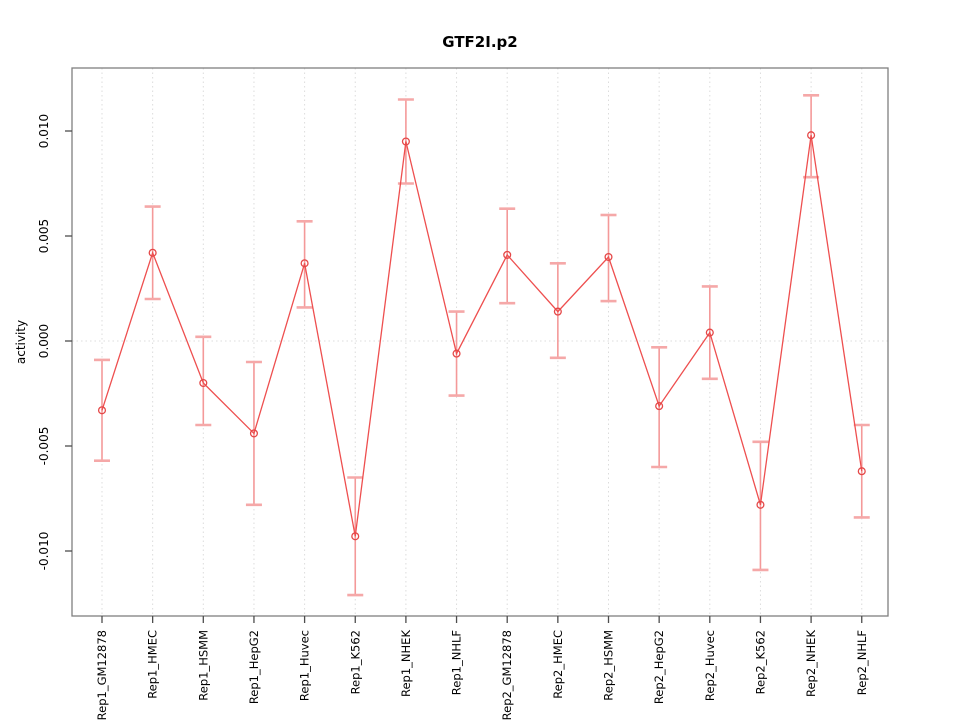  Describe the element at coordinates (254, 667) in the screenshot. I see `x-tick-label: Rep1_HepG2` at that location.